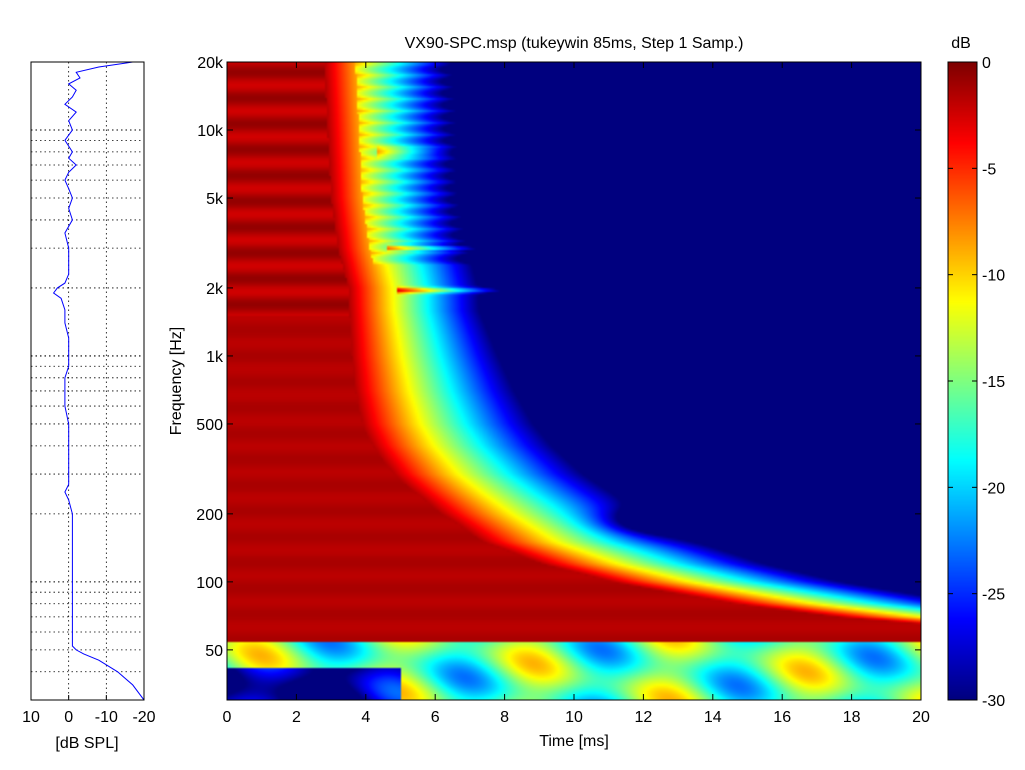 This screenshot has height=770, width=1025. I want to click on side-x-tick-label: -20, so click(143, 717).